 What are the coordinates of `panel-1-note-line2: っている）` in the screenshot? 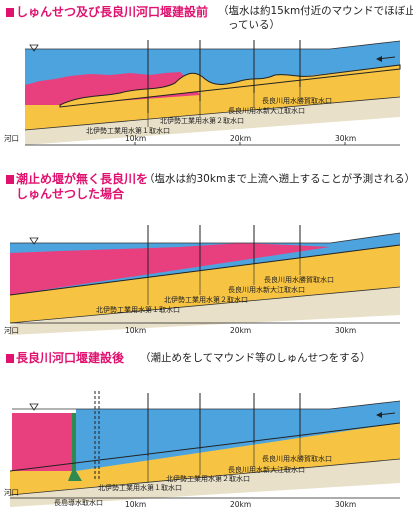 It's located at (254, 25).